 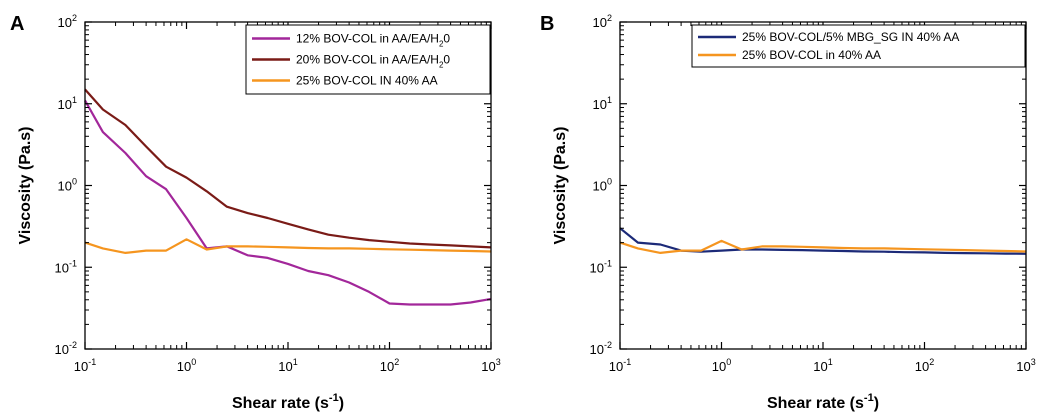 I want to click on legend-label: 20% BOV-COL in AA/EA/H20, so click(x=373, y=61).